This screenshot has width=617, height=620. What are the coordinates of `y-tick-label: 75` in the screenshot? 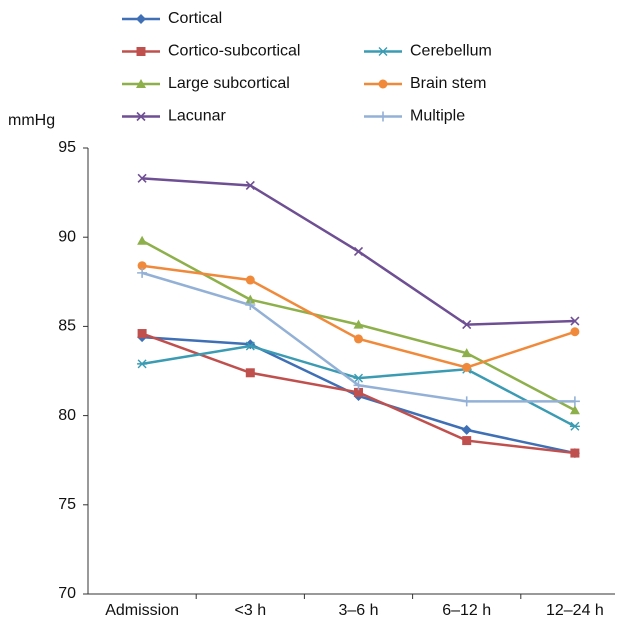 It's located at (67, 504).